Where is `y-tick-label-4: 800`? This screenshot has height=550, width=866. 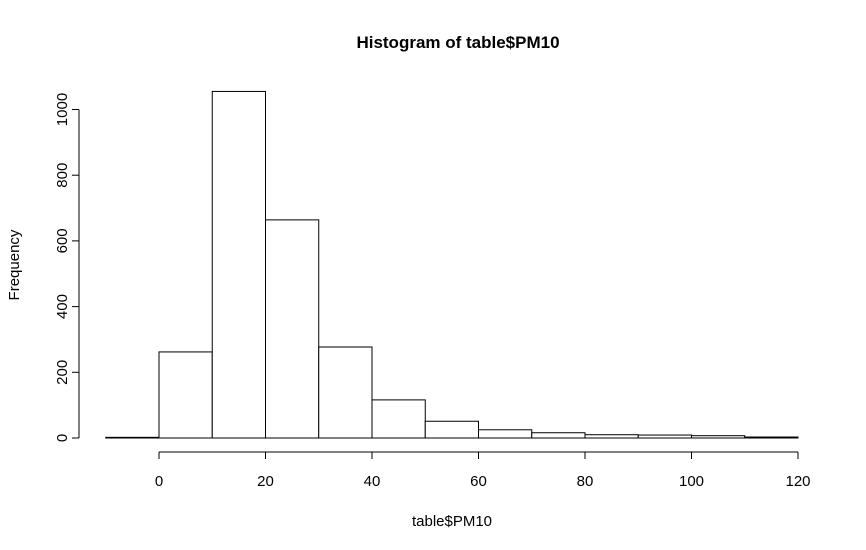
y-tick-label-4: 800 is located at coordinates (62, 175).